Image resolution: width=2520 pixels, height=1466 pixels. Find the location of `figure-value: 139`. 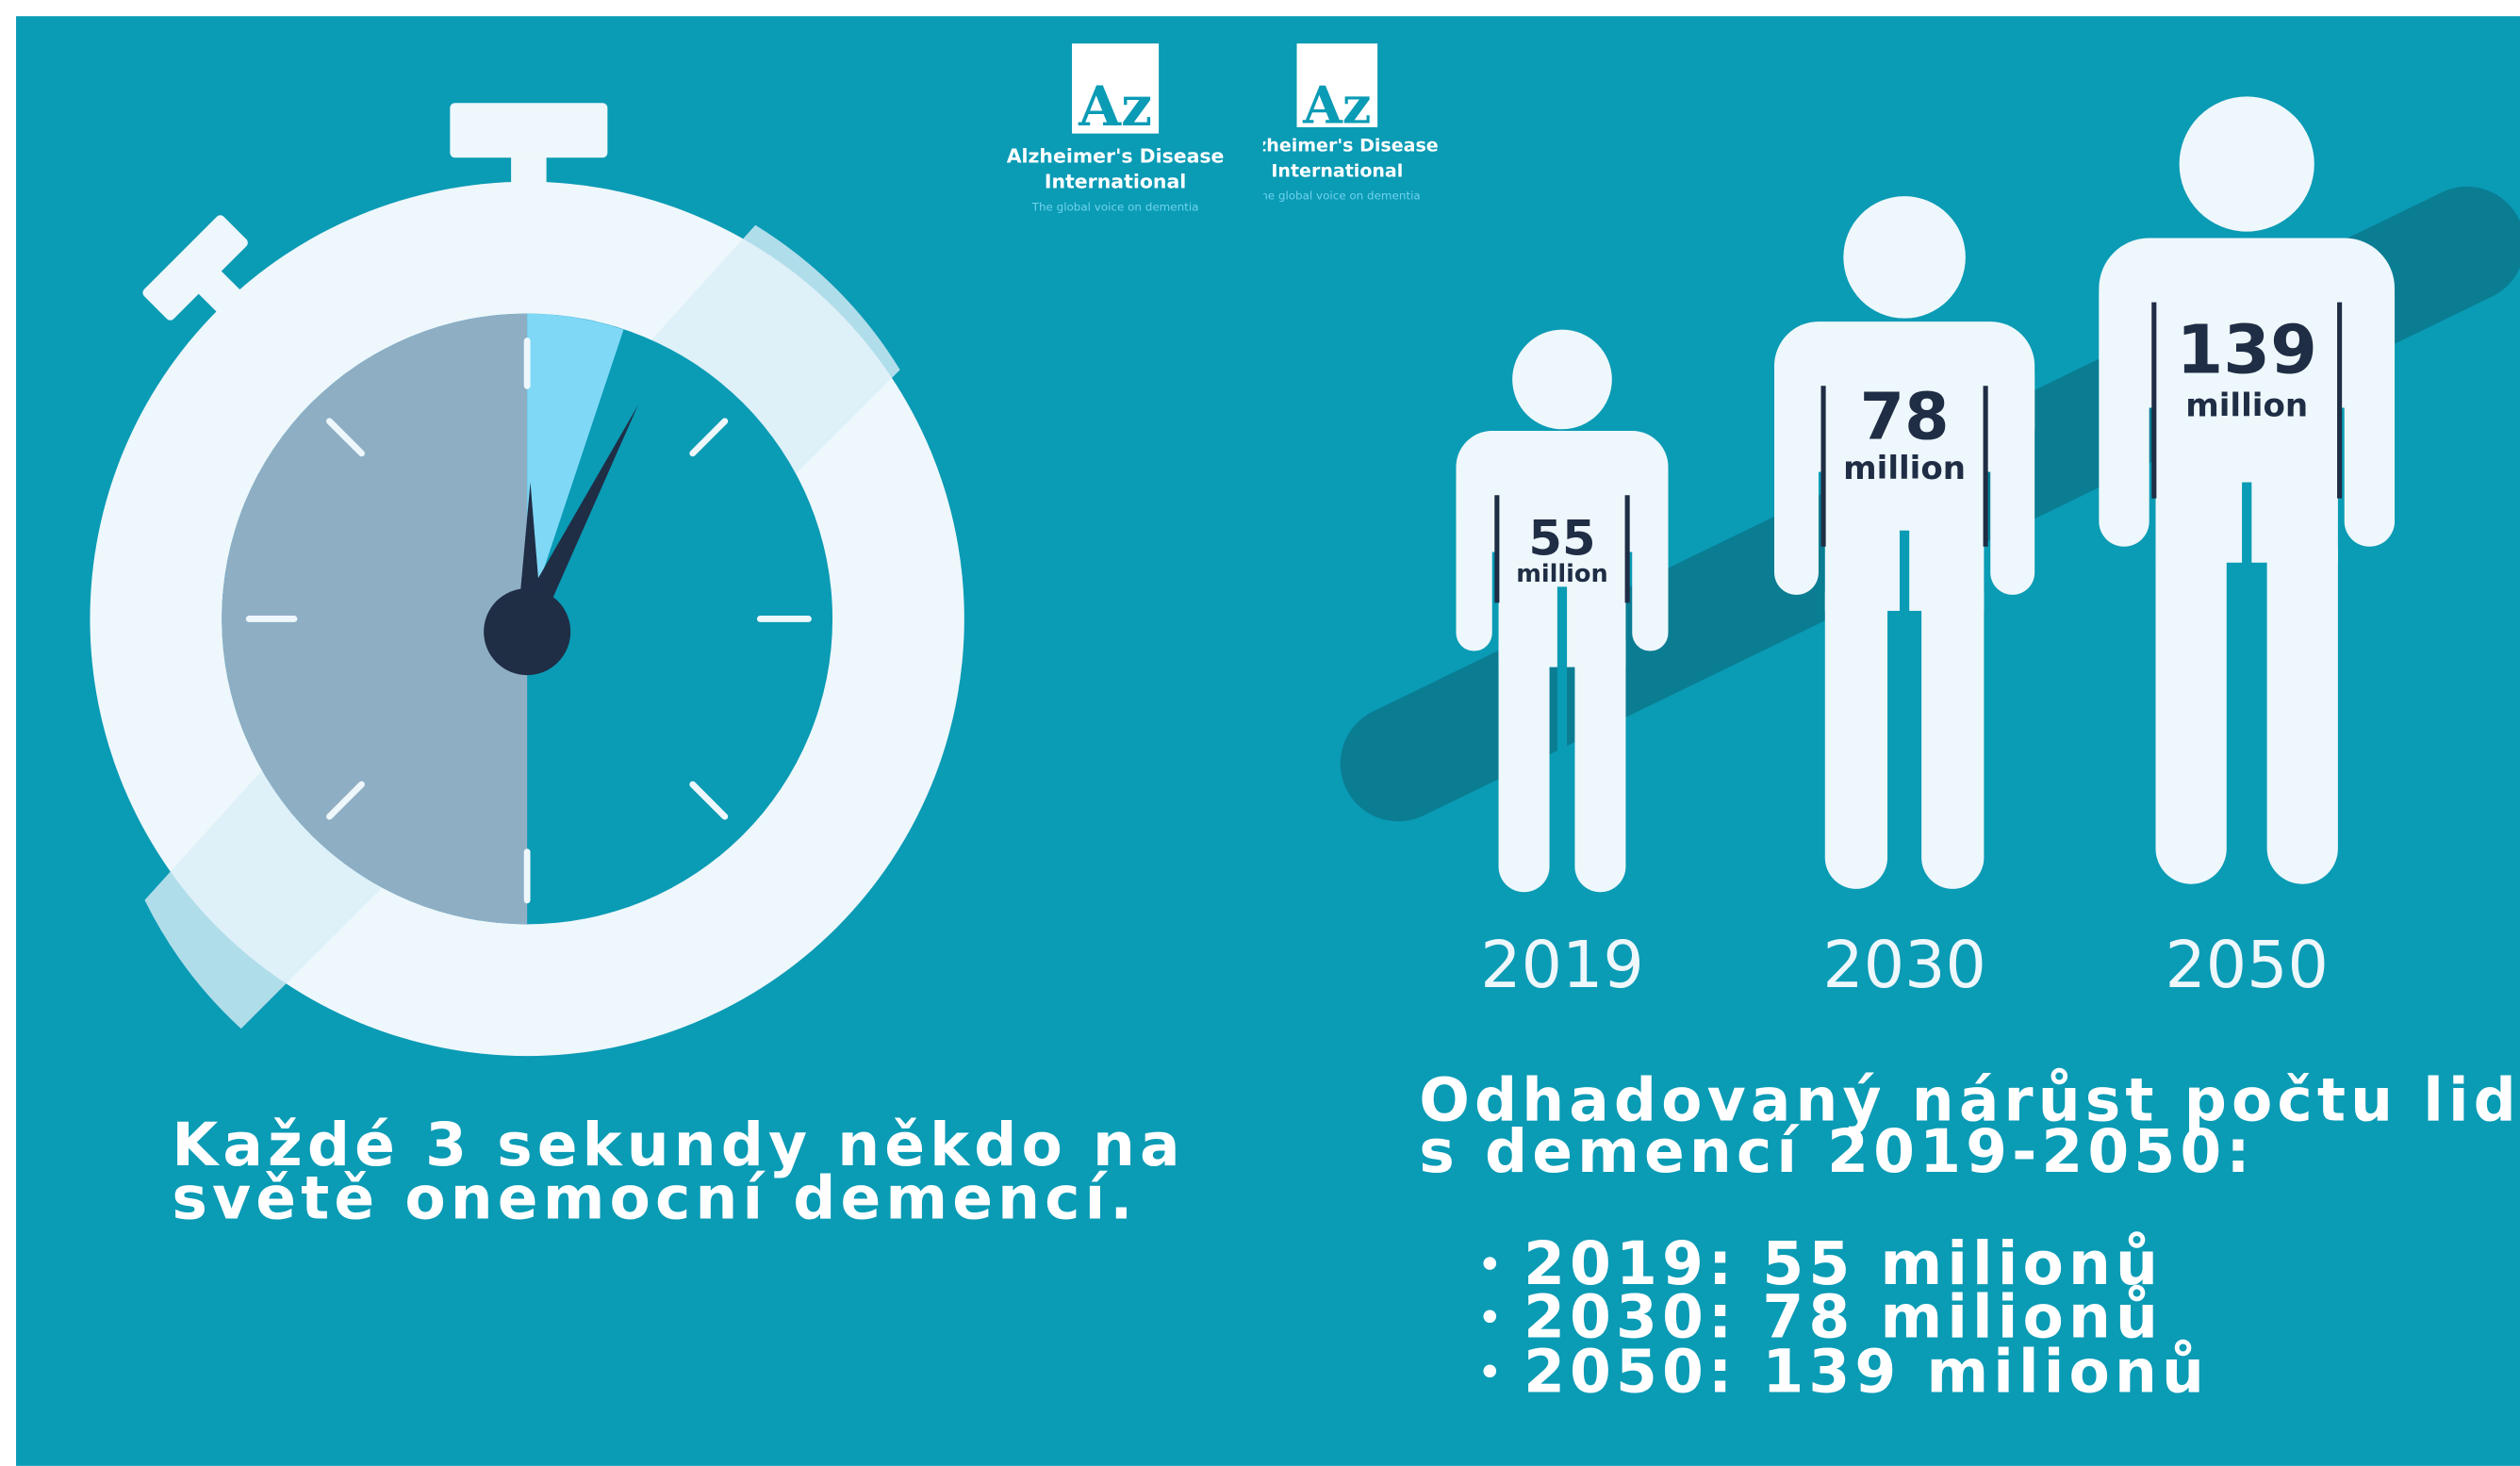

figure-value: 139 is located at coordinates (2246, 350).